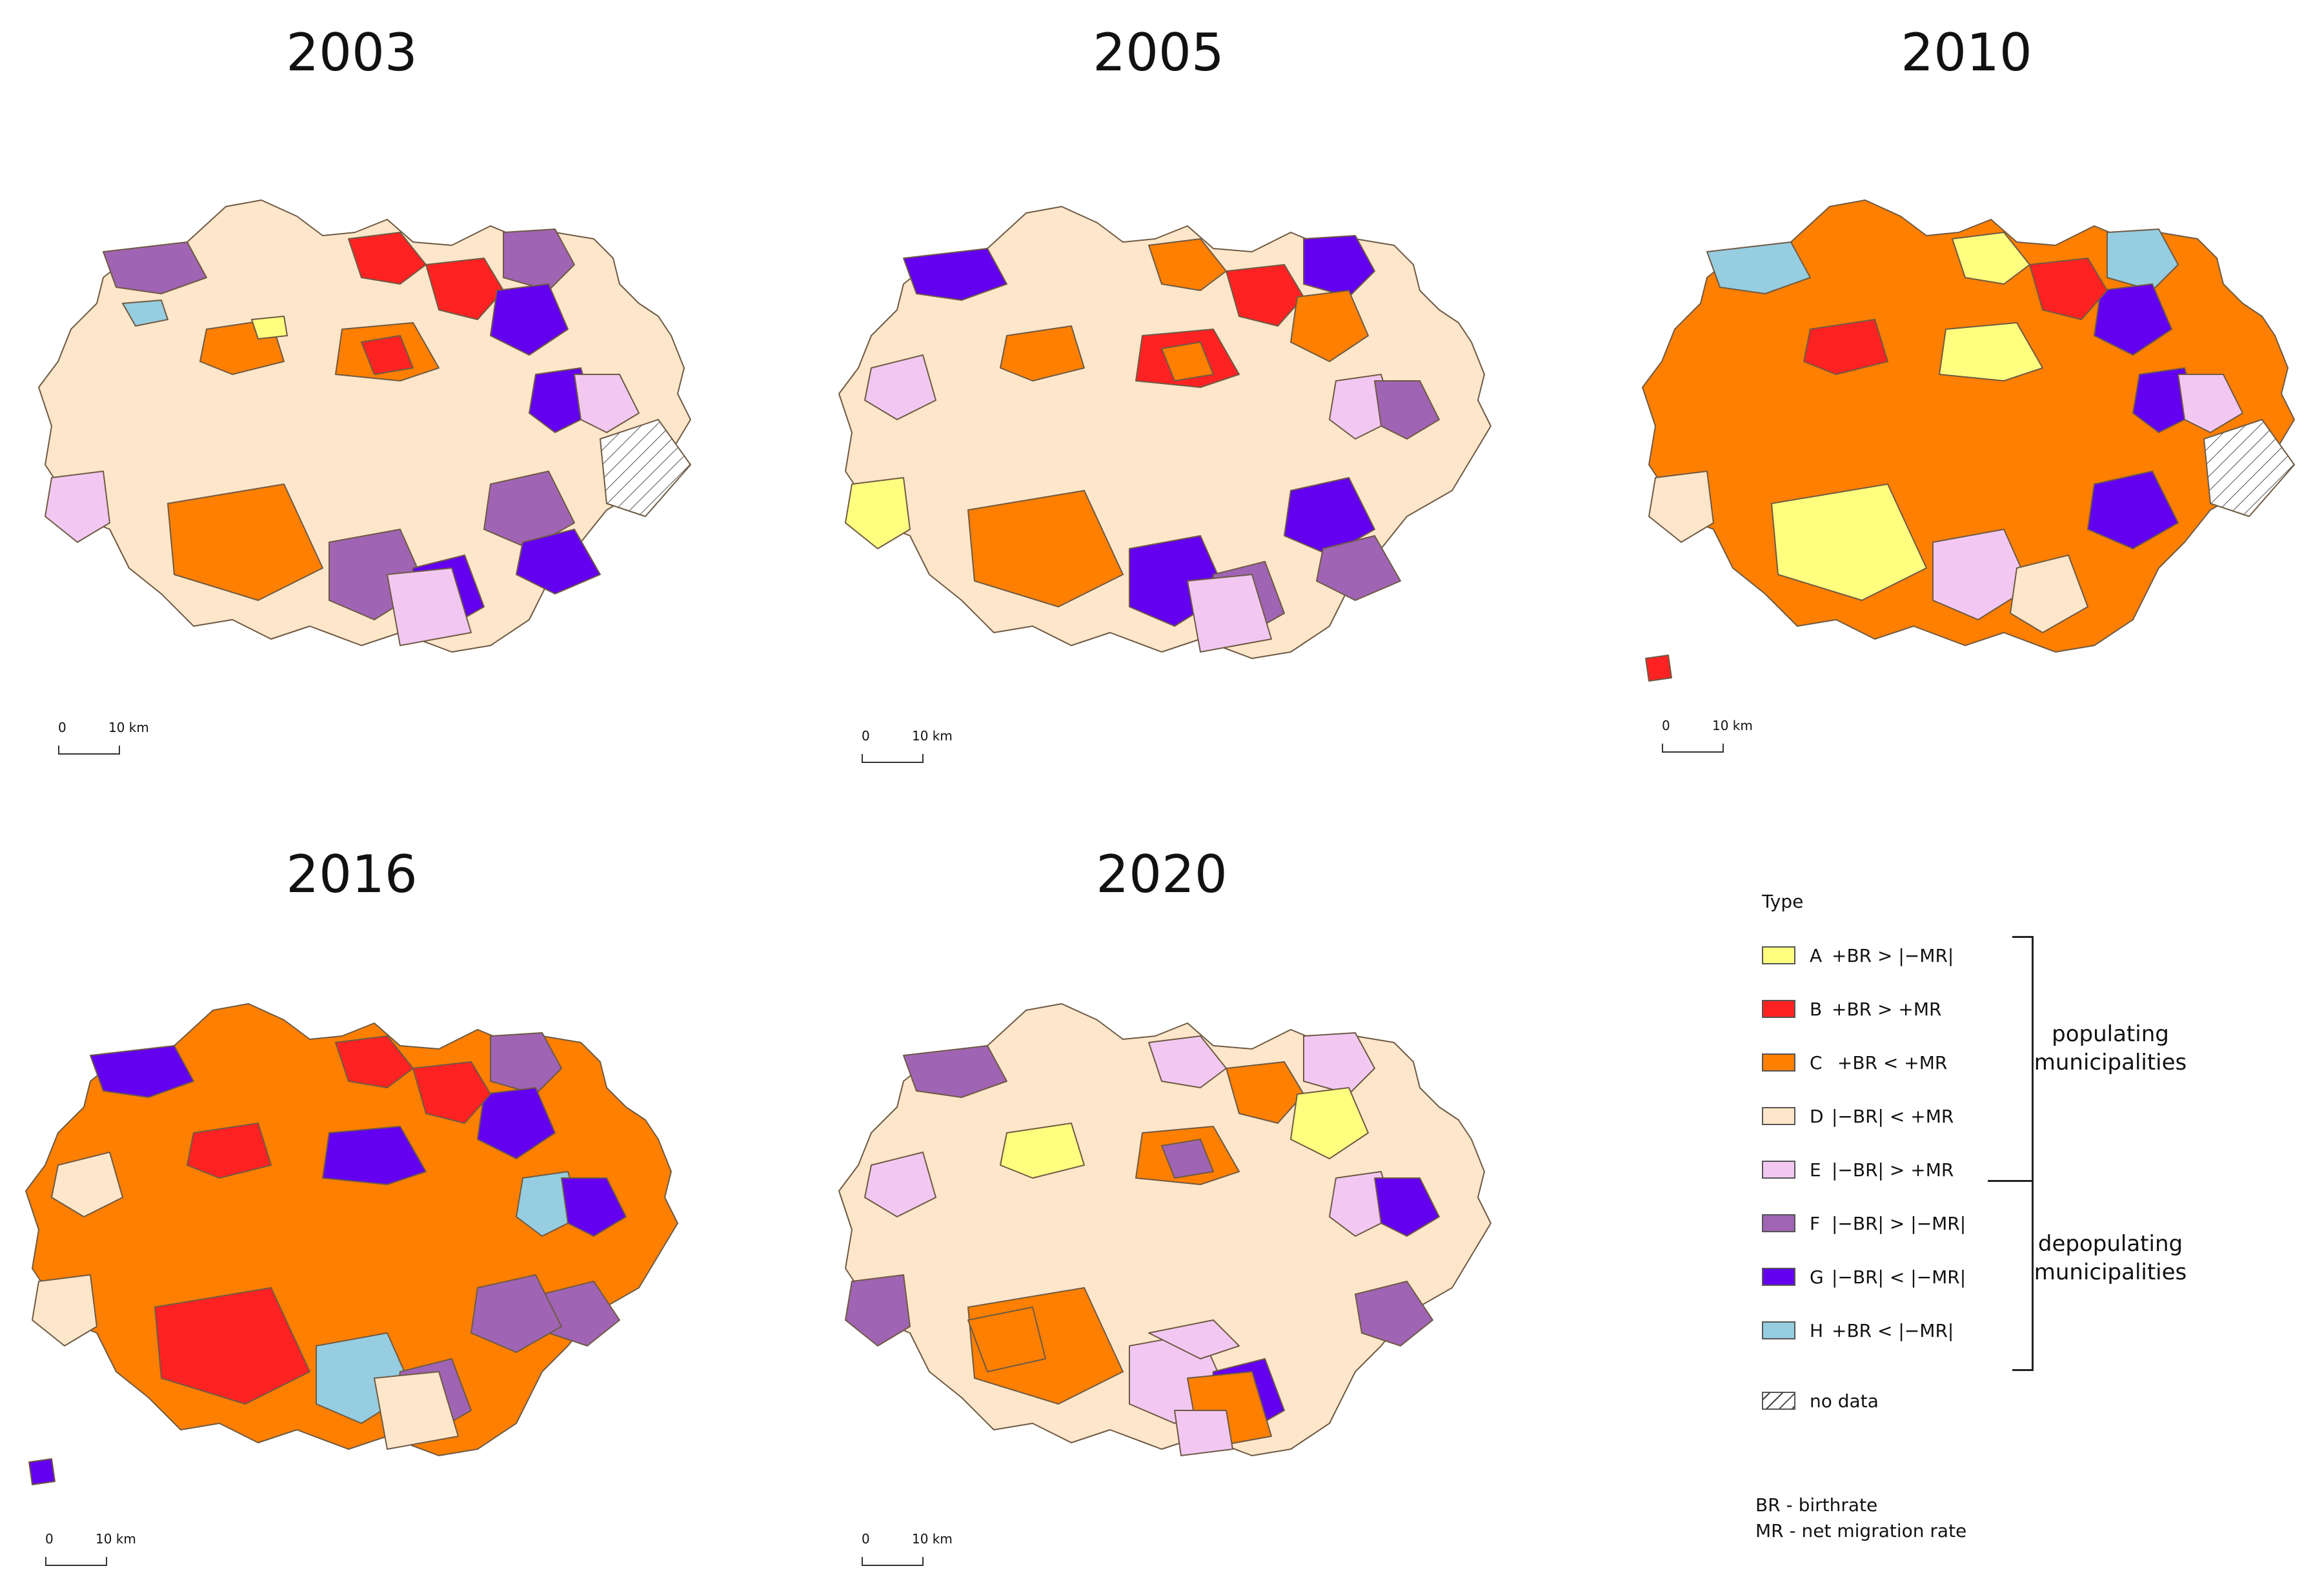 Image resolution: width=2324 pixels, height=1586 pixels. Describe the element at coordinates (1194, 1339) in the screenshot. I see `municipality-c4` at that location.